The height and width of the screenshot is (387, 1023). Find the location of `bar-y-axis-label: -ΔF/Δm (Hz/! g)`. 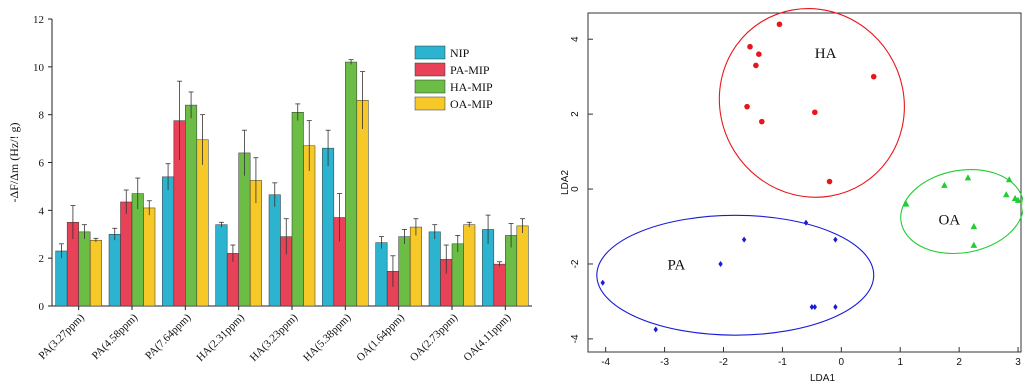

bar-y-axis-label: -ΔF/Δm (Hz/! g) is located at coordinates (14, 162).